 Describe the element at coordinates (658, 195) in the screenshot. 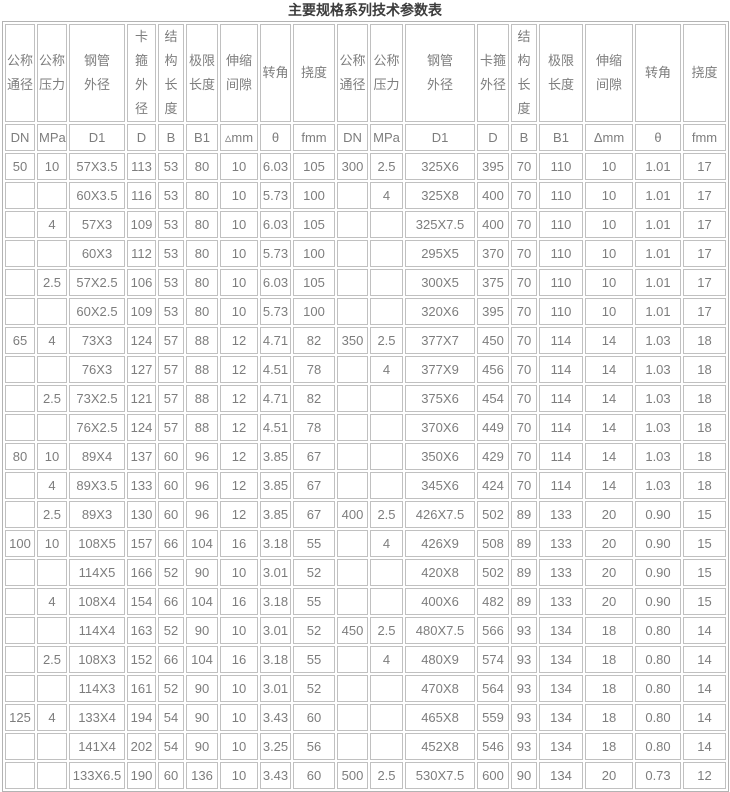

I see `table-cell: 1.01` at that location.